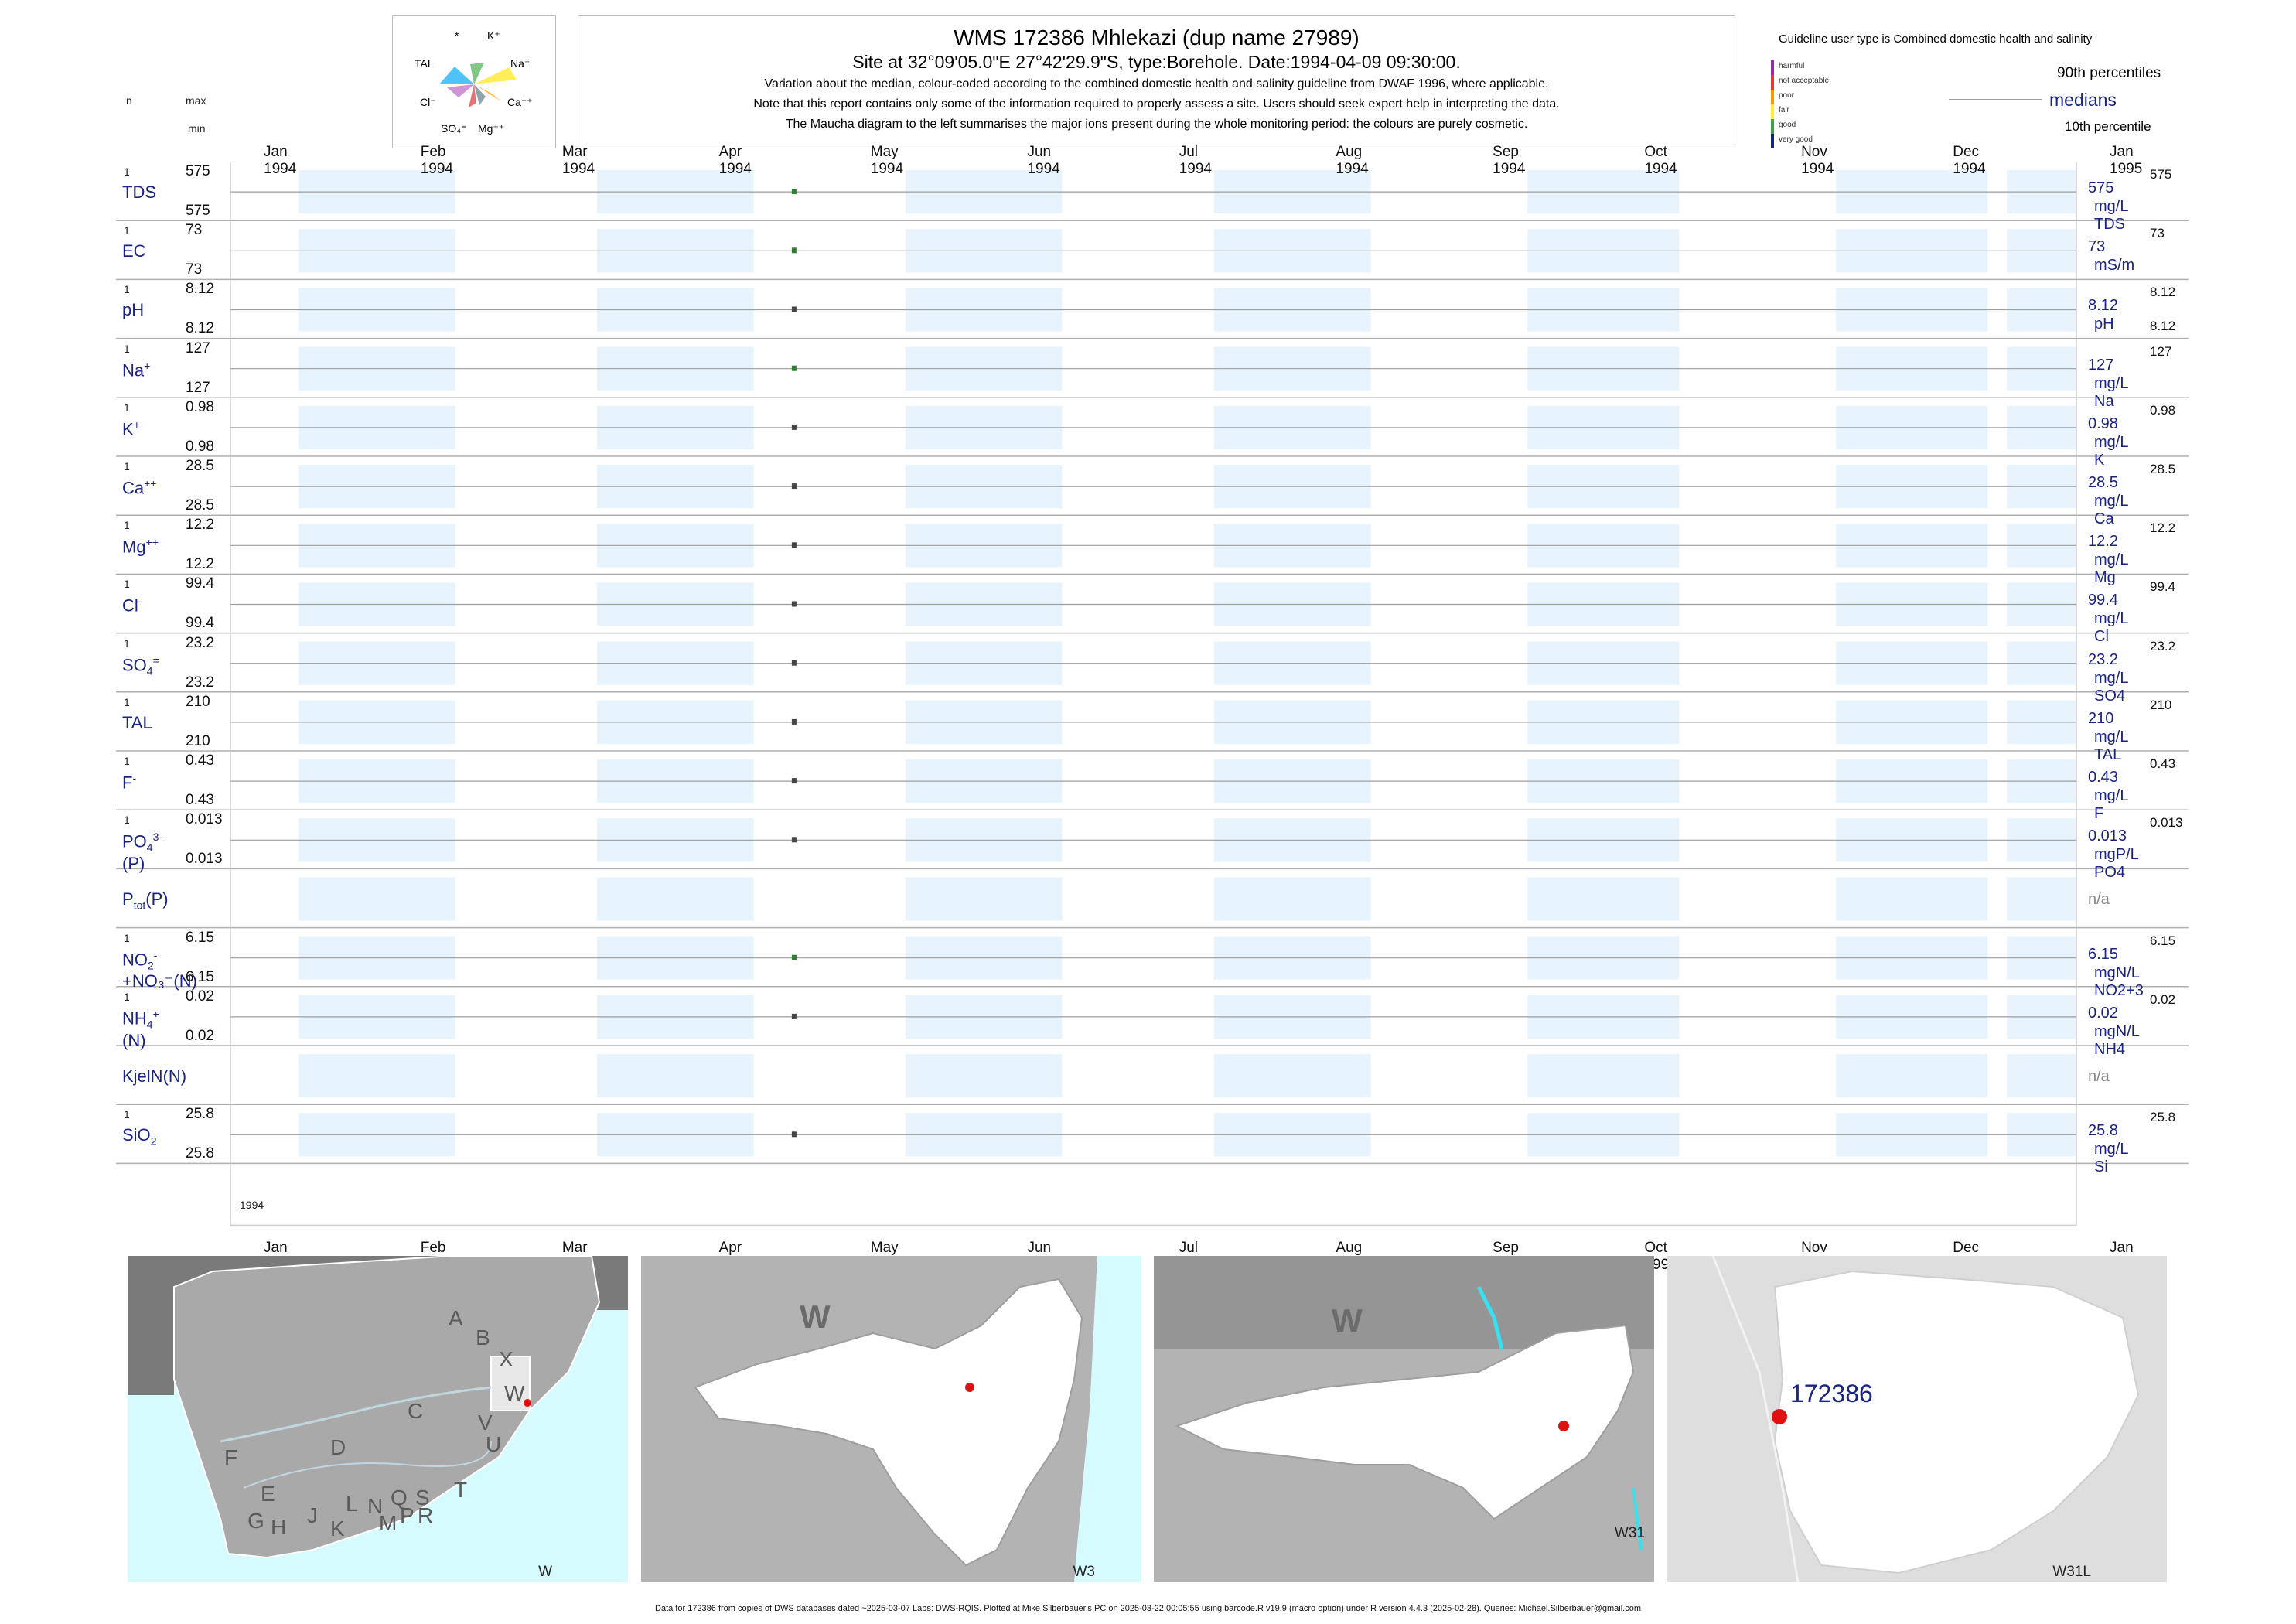 The width and height of the screenshot is (2296, 1624). What do you see at coordinates (2111, 1158) in the screenshot?
I see `unit-label: mg/L Si` at bounding box center [2111, 1158].